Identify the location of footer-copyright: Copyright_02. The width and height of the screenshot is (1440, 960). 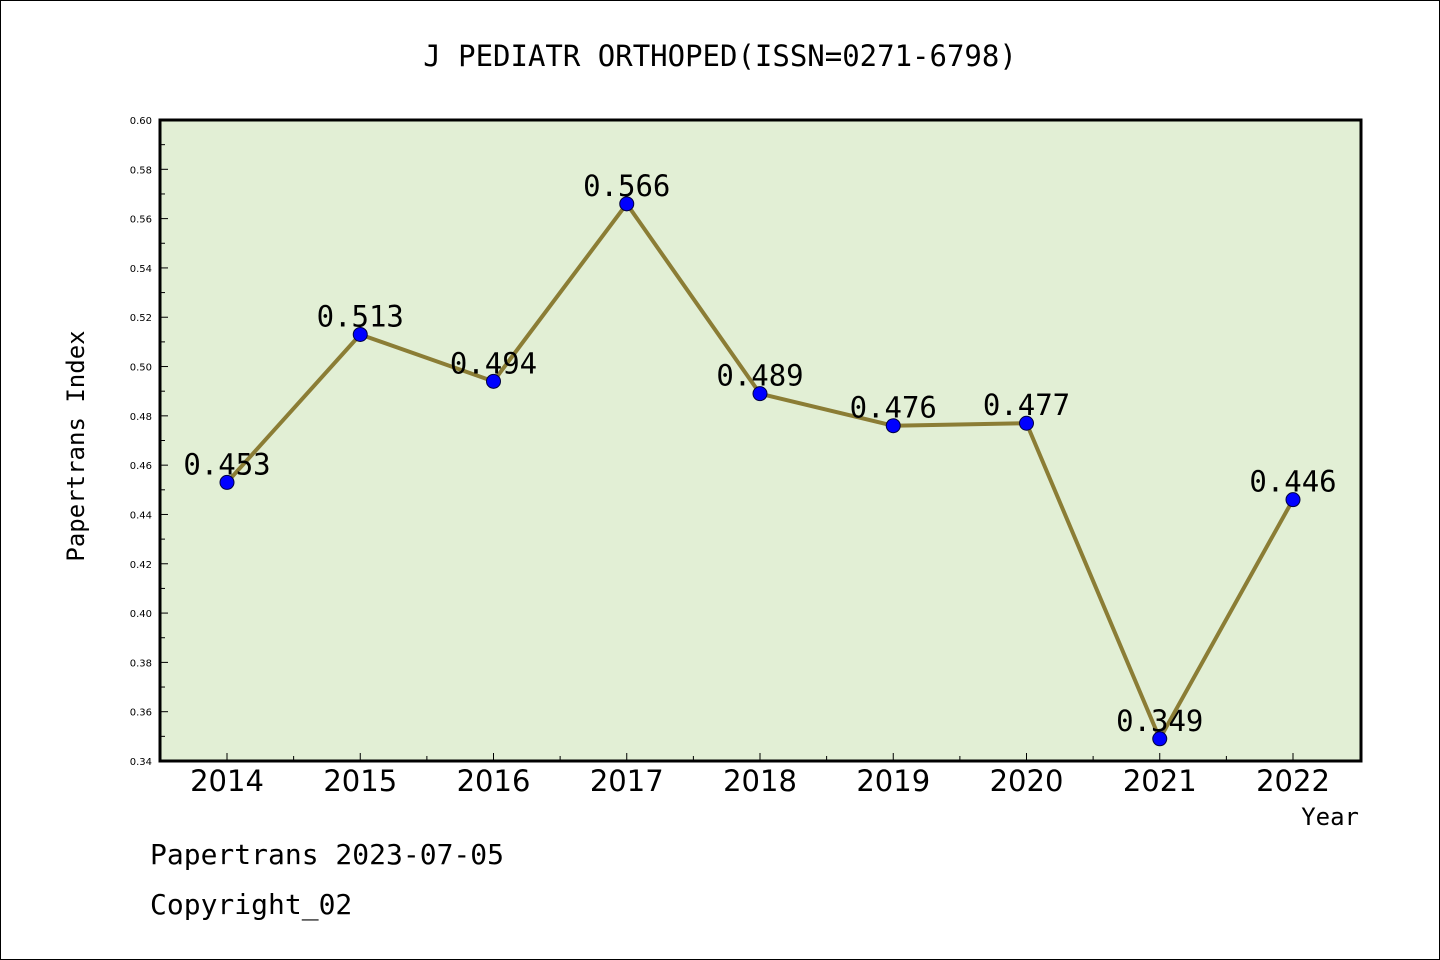
(251, 905).